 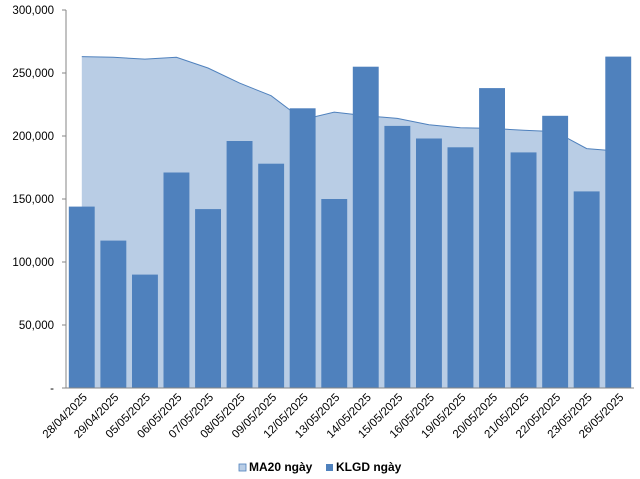 What do you see at coordinates (320, 467) in the screenshot?
I see `legend: MA20 ngày KLGD ngày` at bounding box center [320, 467].